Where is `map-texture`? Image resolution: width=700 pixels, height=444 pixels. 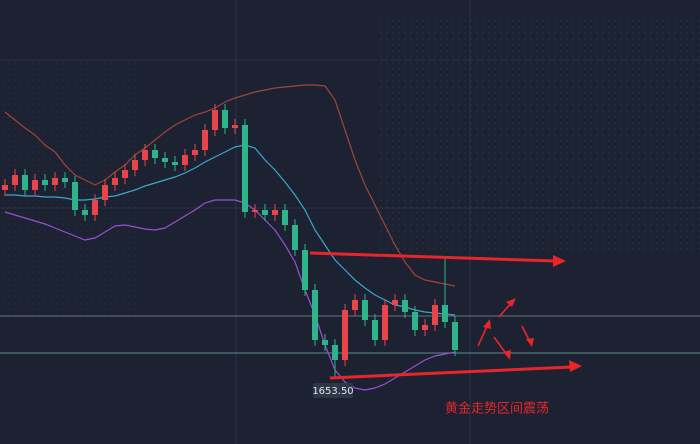 map-texture is located at coordinates (70, 190).